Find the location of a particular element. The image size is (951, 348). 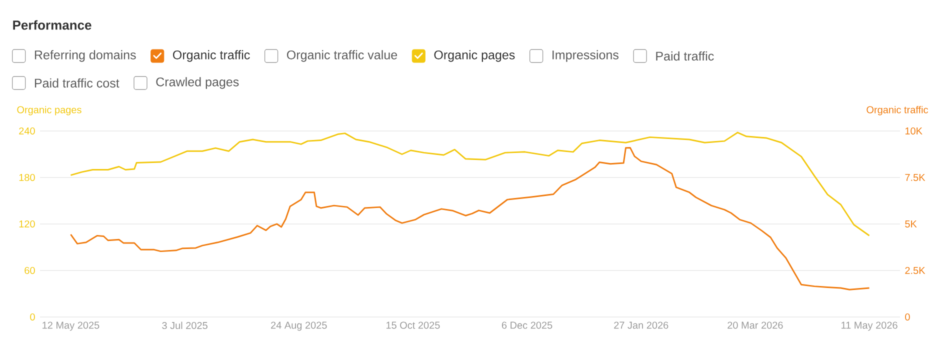

y2-tick-label: 2.5K is located at coordinates (915, 270).